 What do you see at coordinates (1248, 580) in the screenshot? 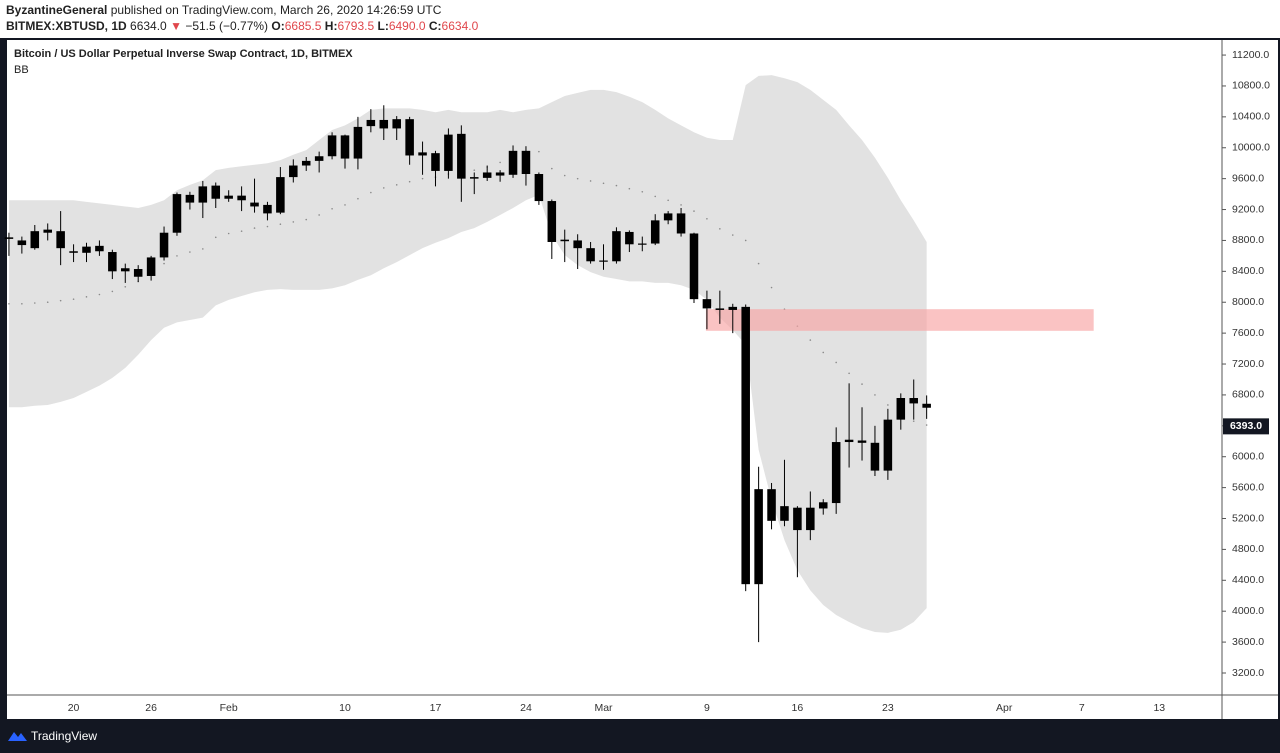
I see `y-tick-label: 4400.0` at bounding box center [1248, 580].